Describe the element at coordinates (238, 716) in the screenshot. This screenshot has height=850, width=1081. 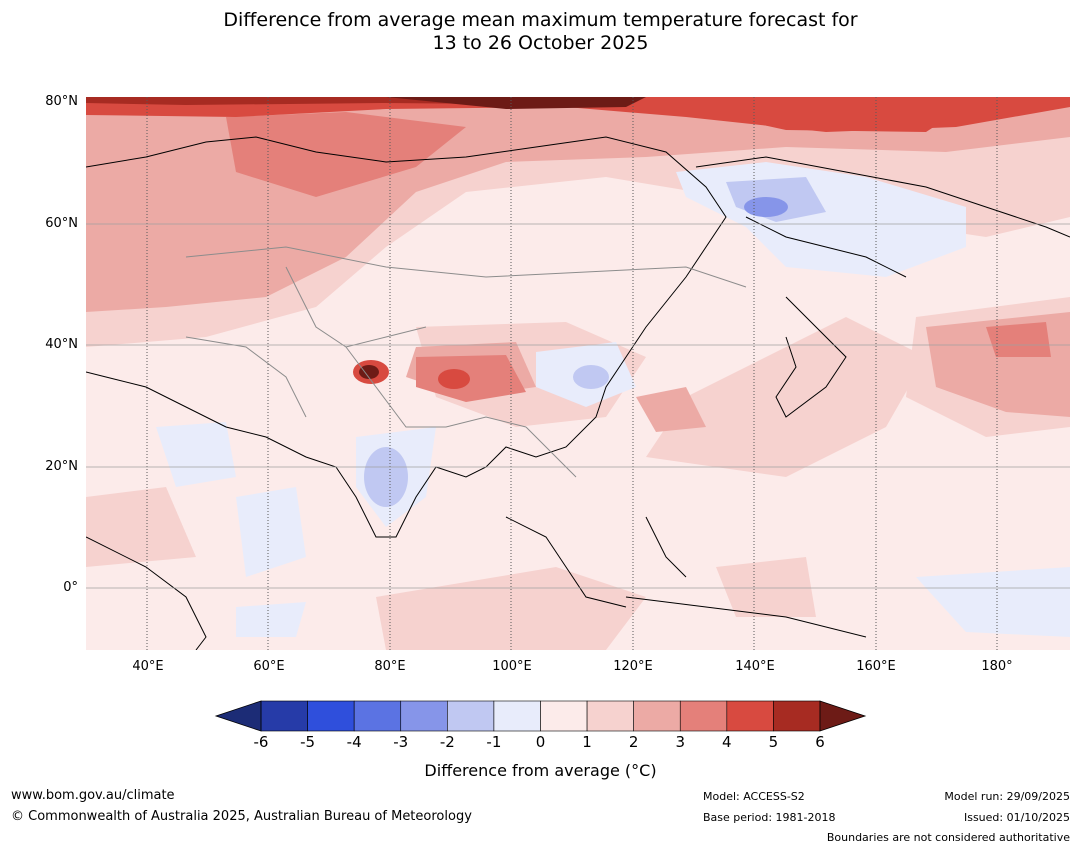
I see `colorbar-under-arrow` at that location.